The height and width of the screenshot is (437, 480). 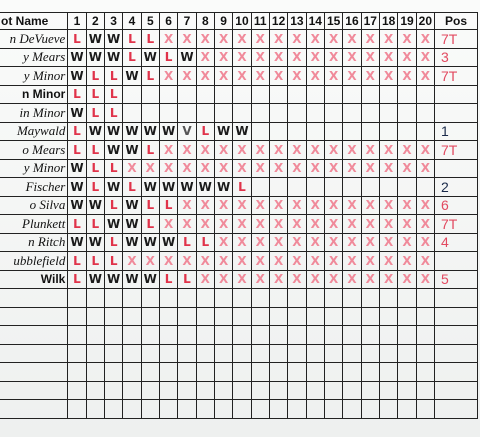 What do you see at coordinates (34, 57) in the screenshot?
I see `player-name: y Mears` at bounding box center [34, 57].